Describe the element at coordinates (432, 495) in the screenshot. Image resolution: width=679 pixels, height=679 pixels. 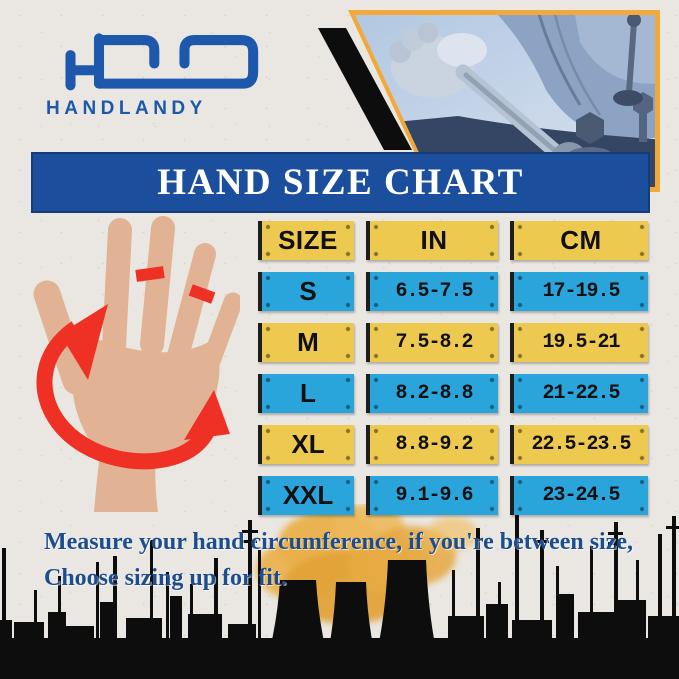
I see `cell-in-xxl: 9.1-9.6` at that location.